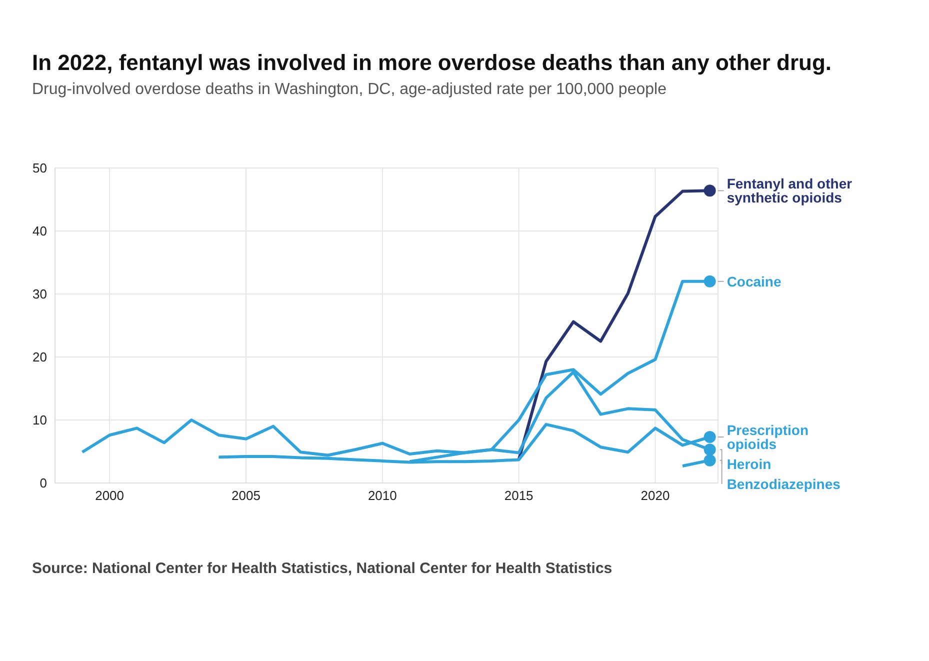 Image resolution: width=929 pixels, height=661 pixels. I want to click on chart-subtitle: Drug-involved overdose deaths in Washington, DC, age-adjusted rate per 100,000 people, so click(349, 90).